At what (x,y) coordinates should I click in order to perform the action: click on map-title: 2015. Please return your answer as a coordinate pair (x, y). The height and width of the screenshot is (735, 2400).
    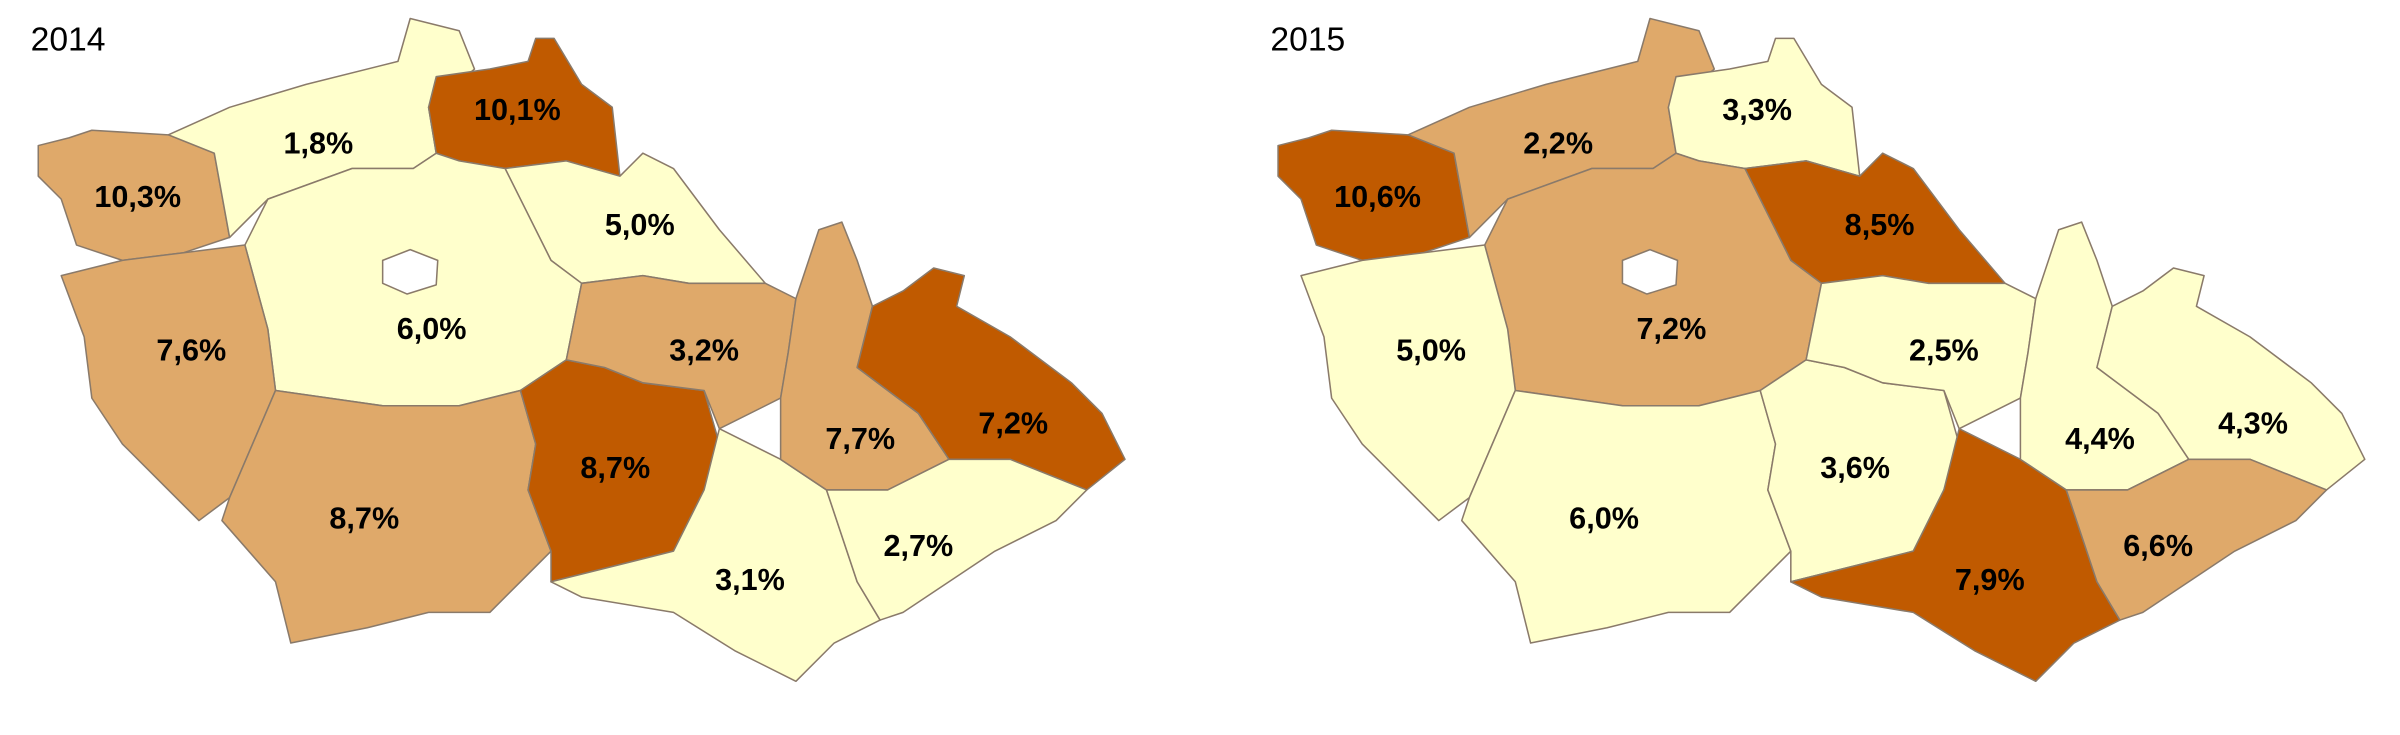
    Looking at the image, I should click on (1307, 40).